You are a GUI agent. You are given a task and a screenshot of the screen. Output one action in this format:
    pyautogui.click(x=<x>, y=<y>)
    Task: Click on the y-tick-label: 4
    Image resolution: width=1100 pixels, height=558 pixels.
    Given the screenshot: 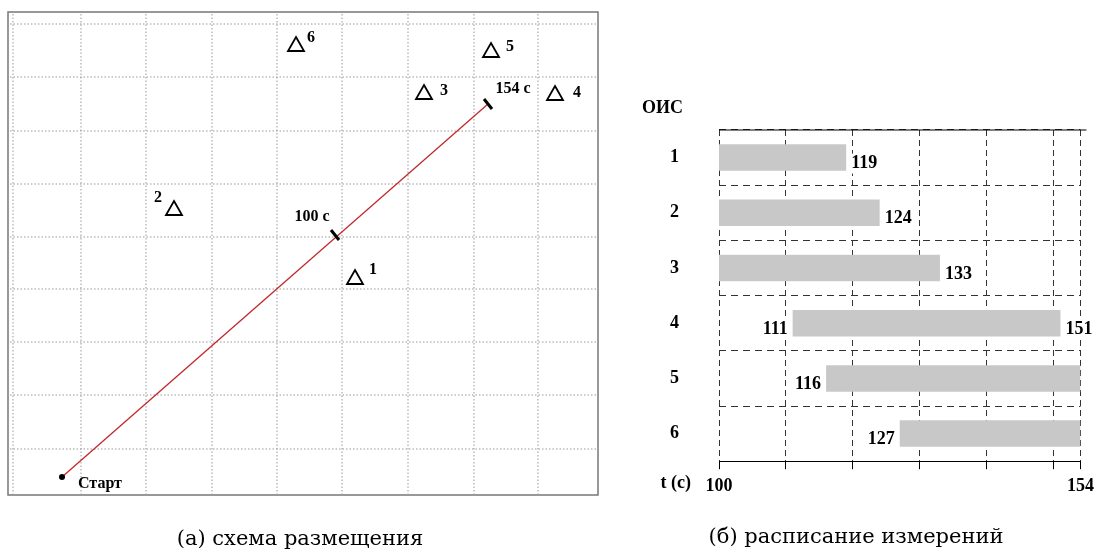 What is the action you would take?
    pyautogui.click(x=674, y=321)
    